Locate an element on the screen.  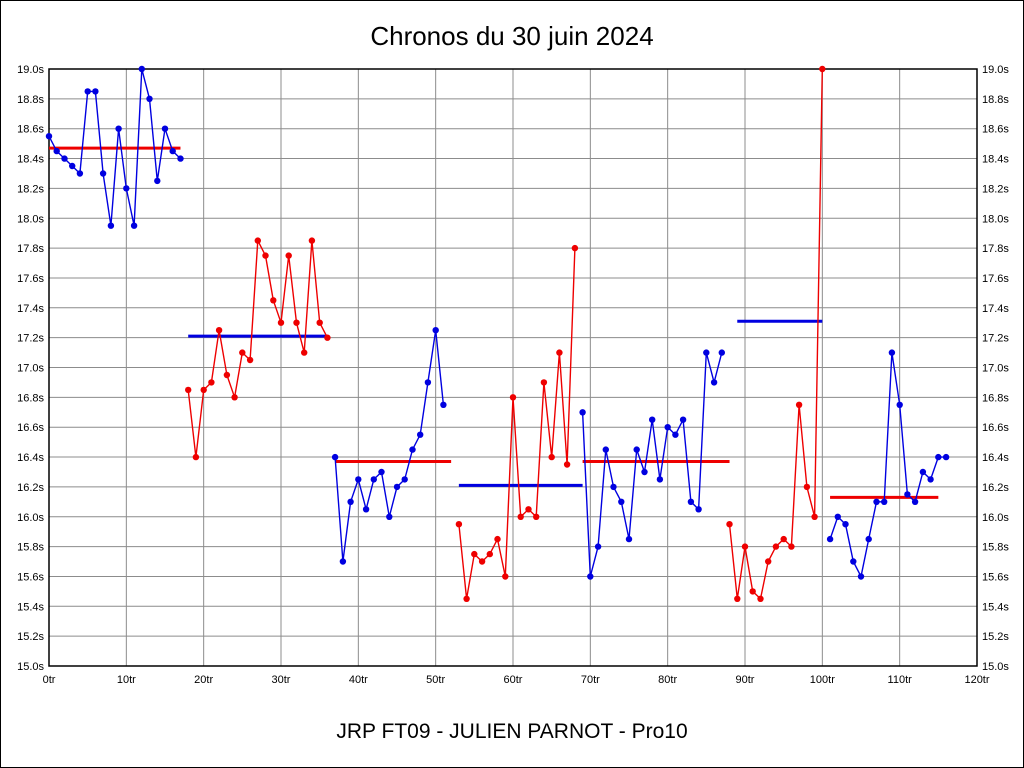
y-tick-label-left: 16.4s is located at coordinates (30, 458).